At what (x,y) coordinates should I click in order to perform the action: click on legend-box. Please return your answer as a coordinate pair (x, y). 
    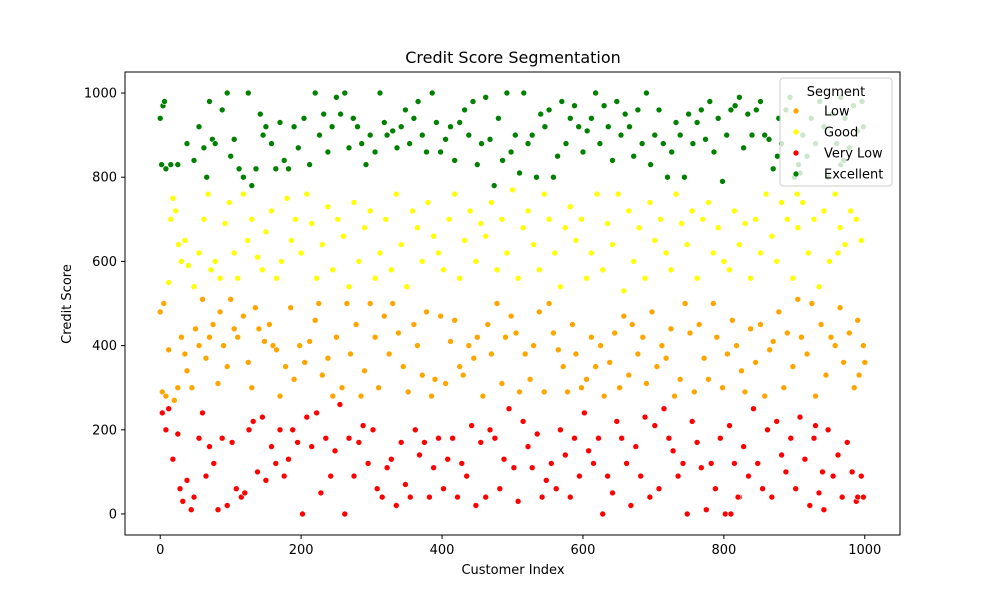
    Looking at the image, I should click on (836, 132).